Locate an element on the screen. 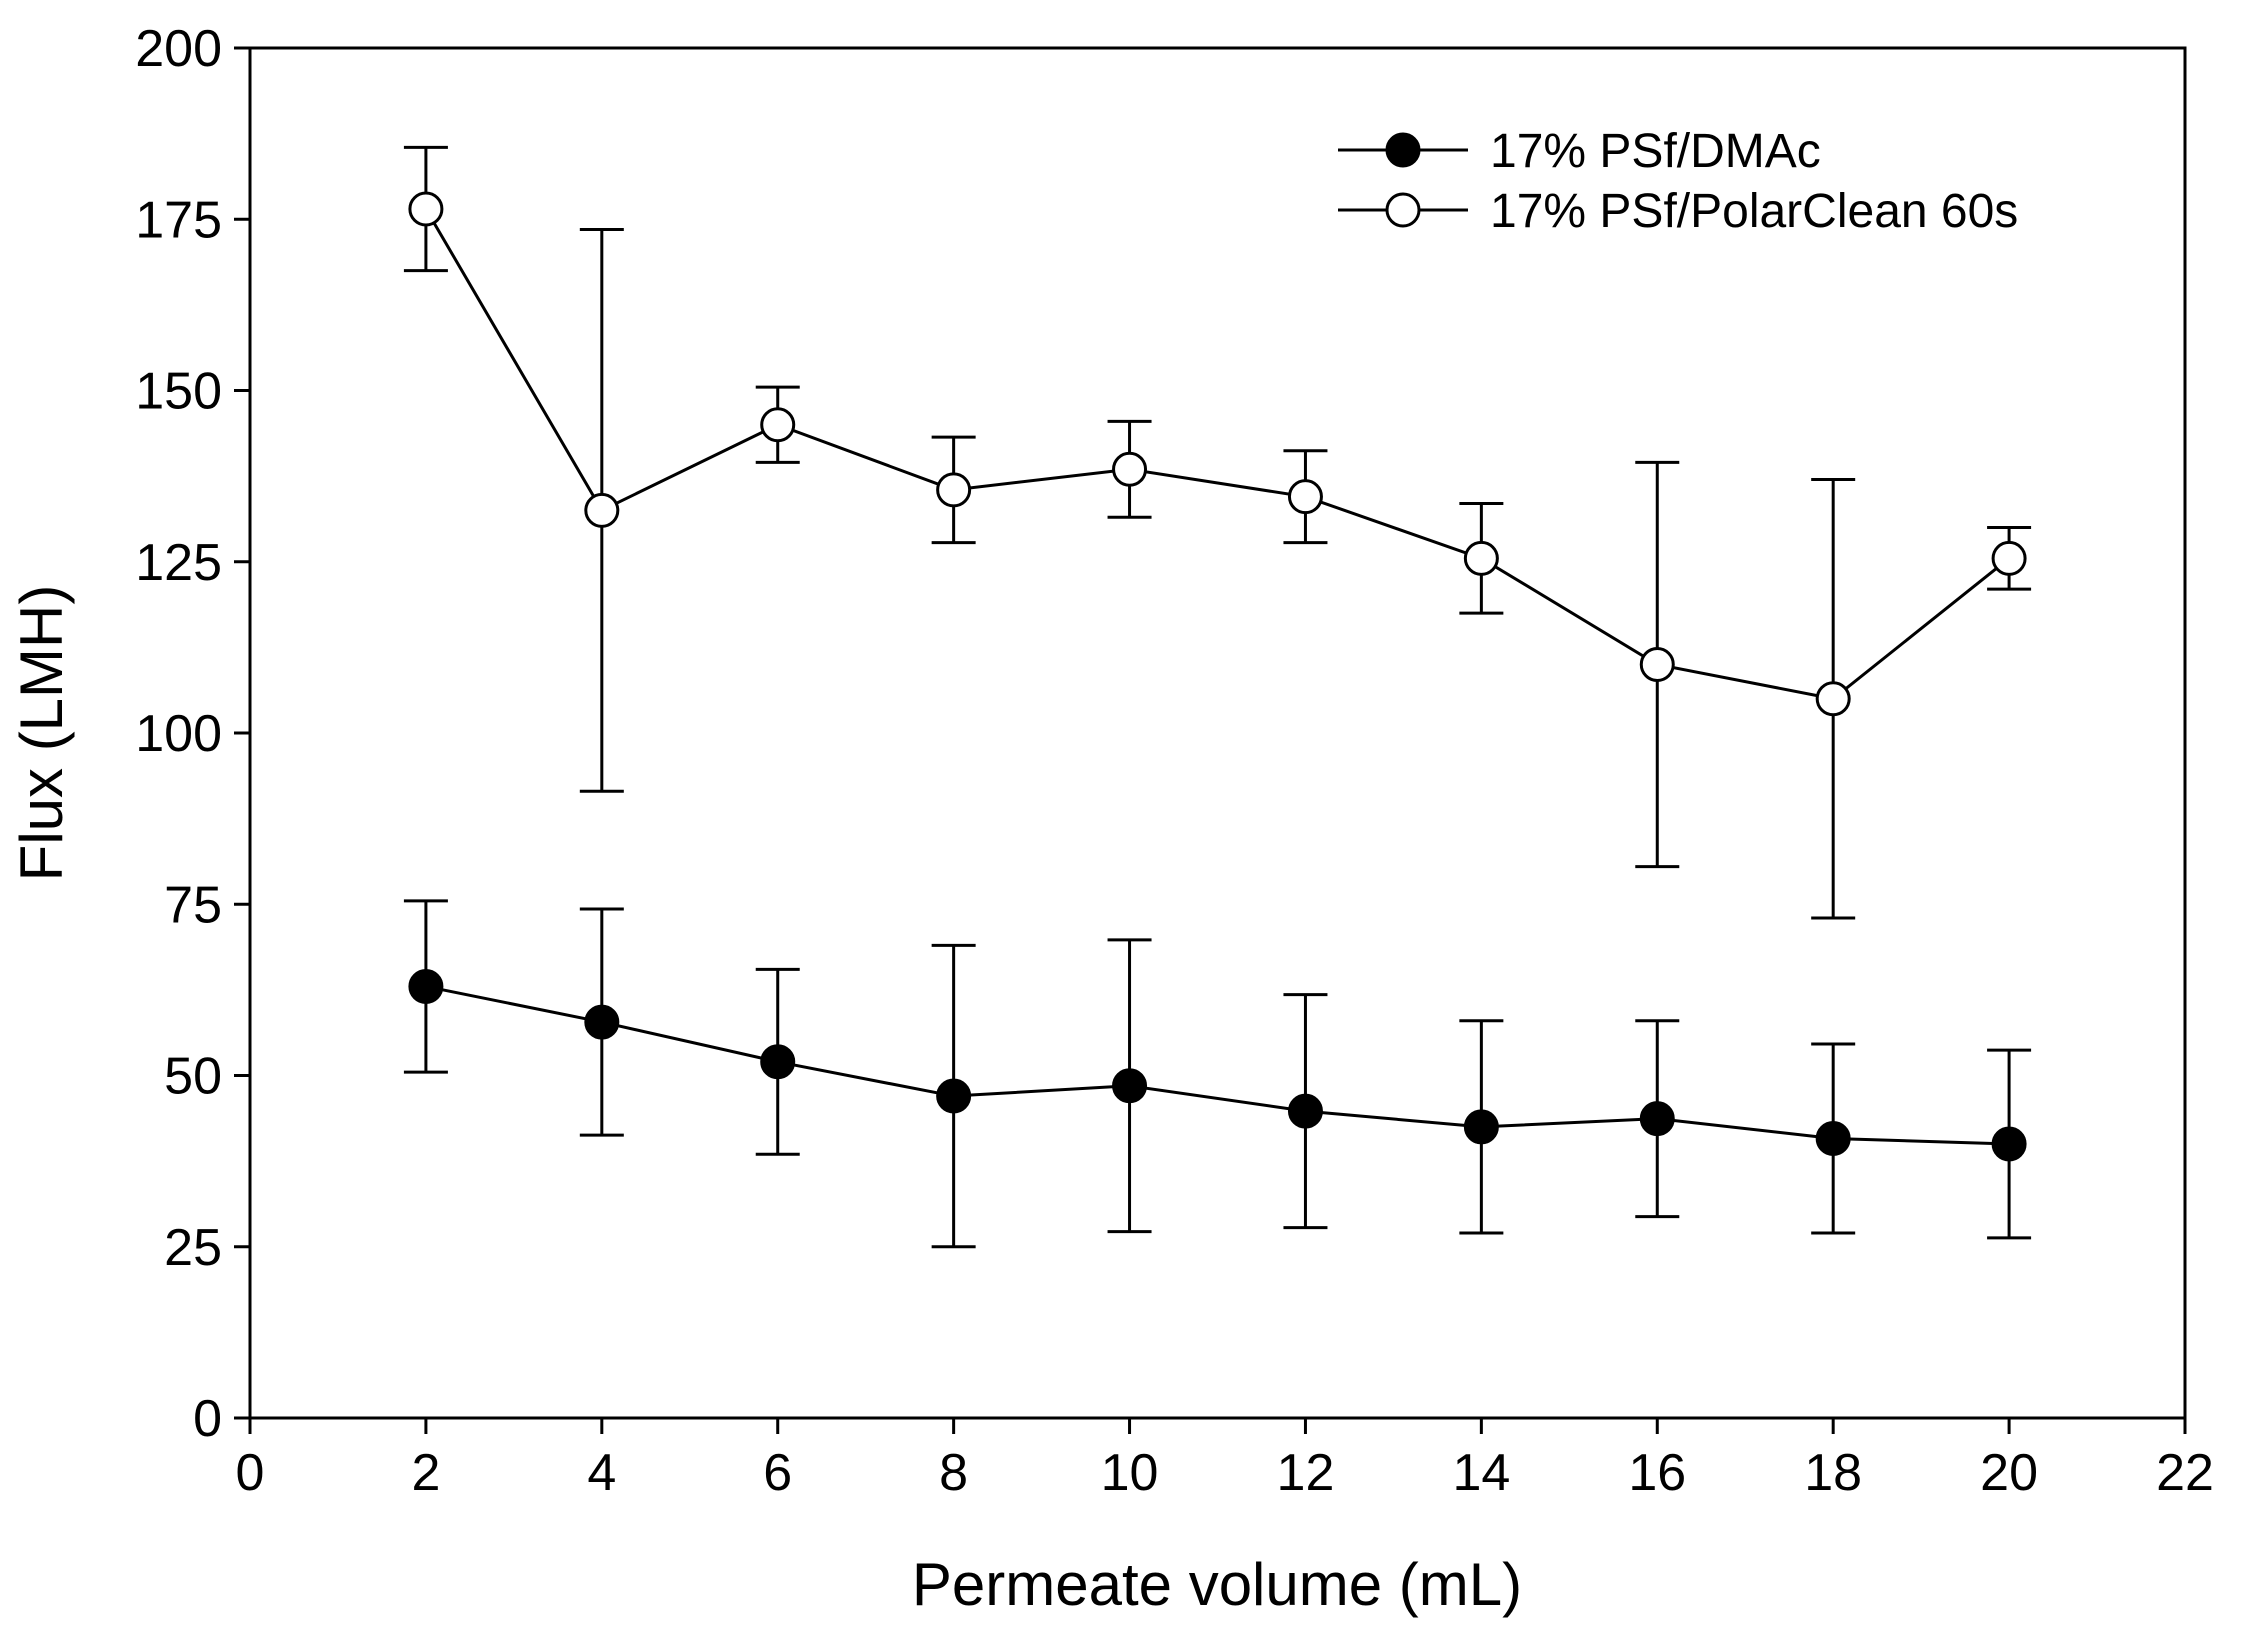 This screenshot has width=2241, height=1631. legend-label-dmac: 17% PSf/DMAc is located at coordinates (1655, 151).